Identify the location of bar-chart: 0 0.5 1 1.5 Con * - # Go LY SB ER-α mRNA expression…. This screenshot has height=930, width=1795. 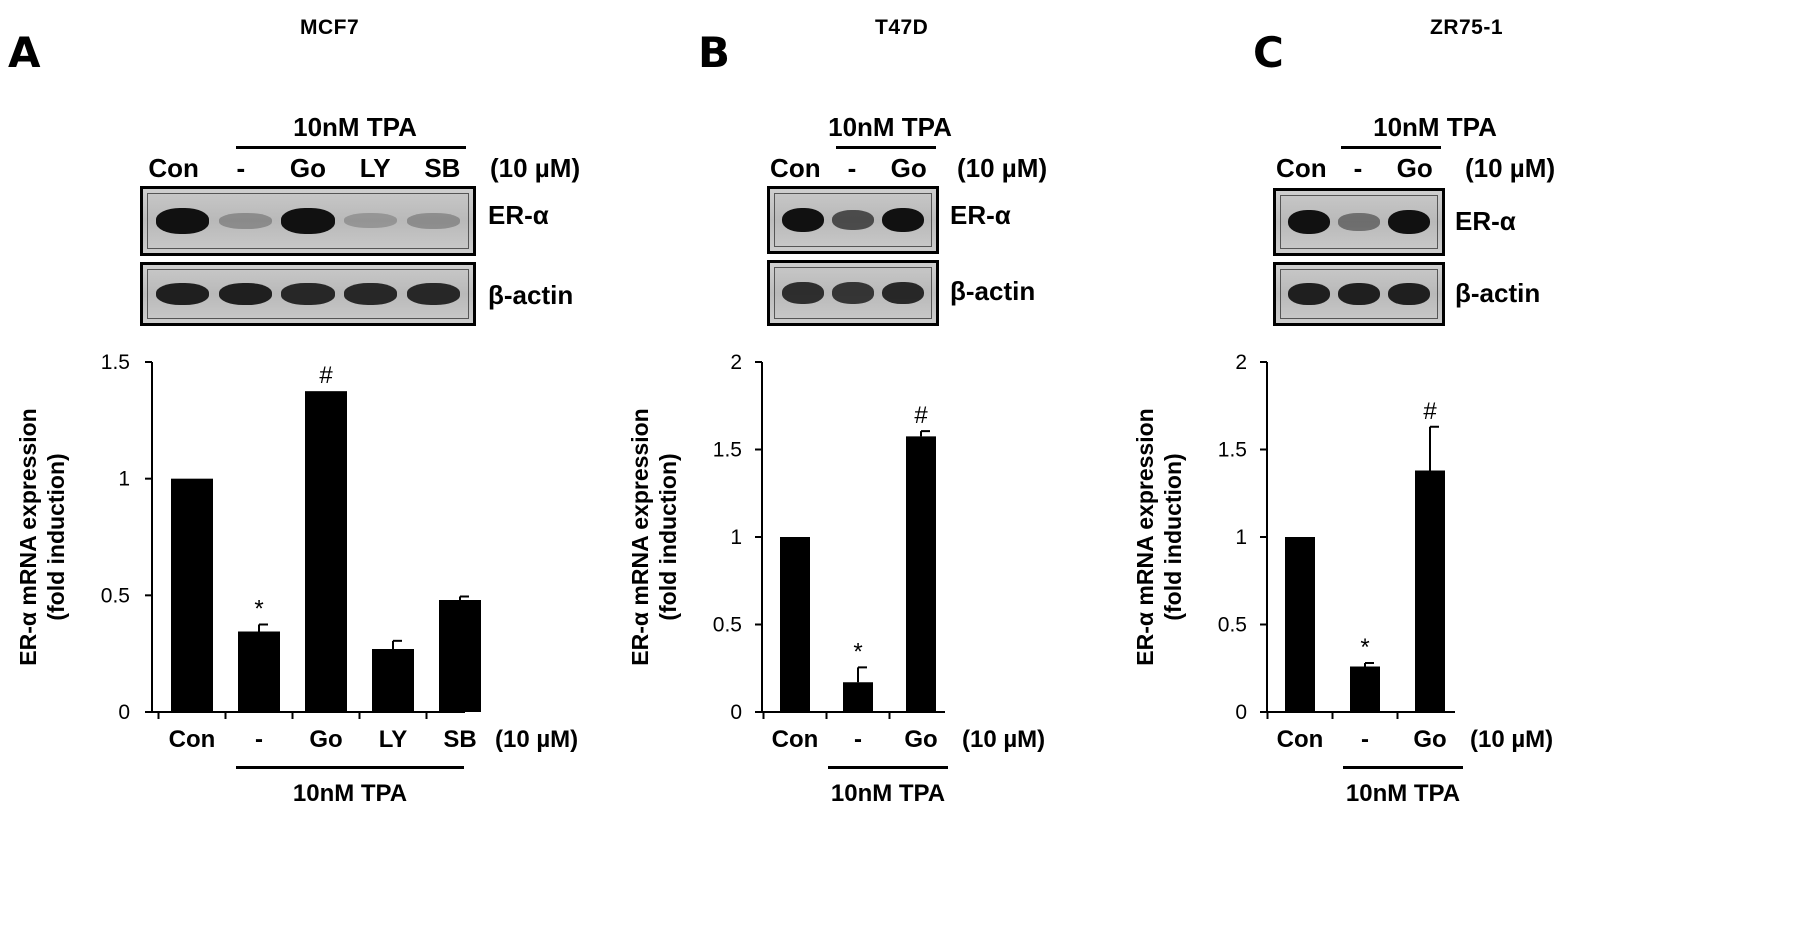
(248, 552).